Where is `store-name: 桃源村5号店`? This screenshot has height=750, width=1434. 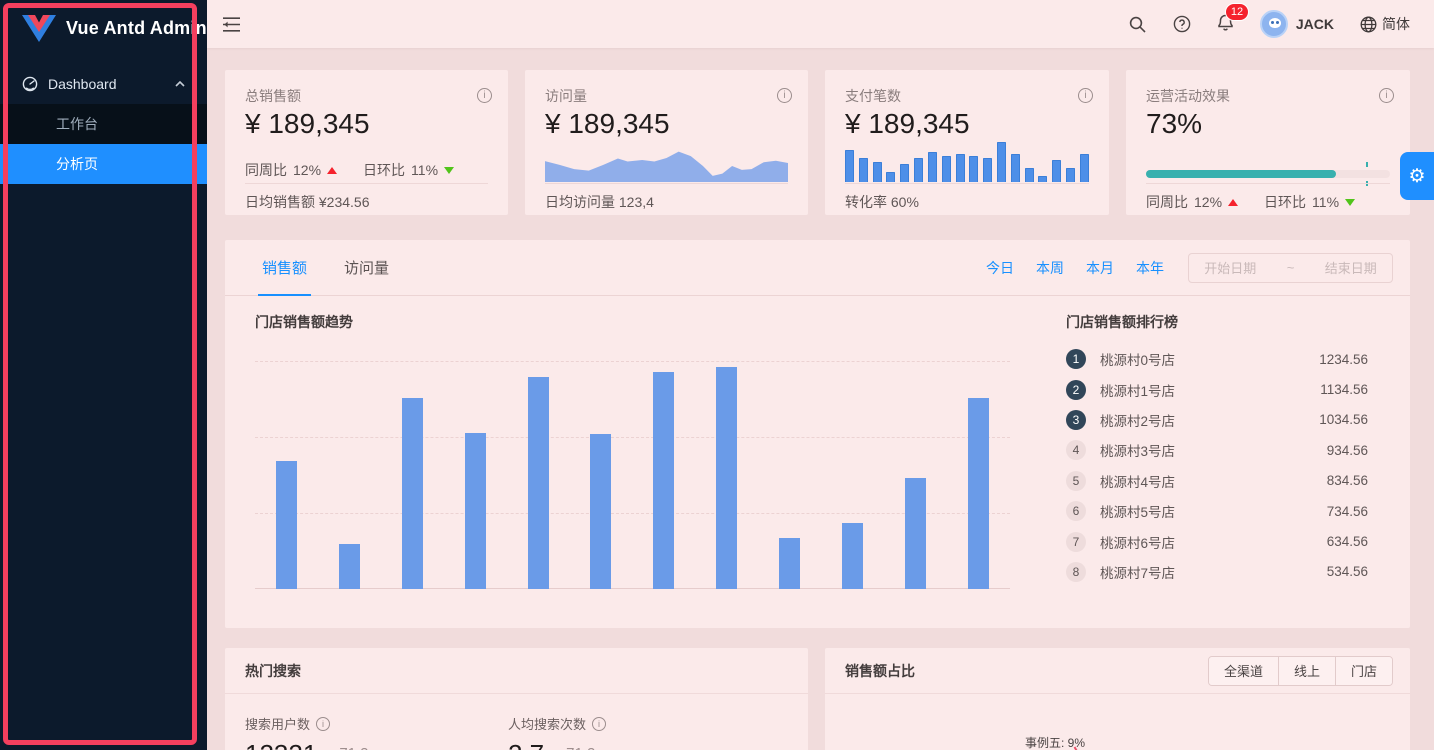
store-name: 桃源村5号店 is located at coordinates (1138, 513).